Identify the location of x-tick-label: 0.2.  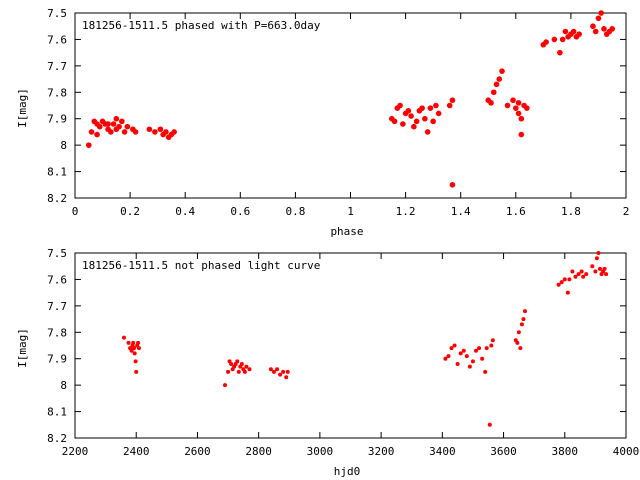
(130, 211).